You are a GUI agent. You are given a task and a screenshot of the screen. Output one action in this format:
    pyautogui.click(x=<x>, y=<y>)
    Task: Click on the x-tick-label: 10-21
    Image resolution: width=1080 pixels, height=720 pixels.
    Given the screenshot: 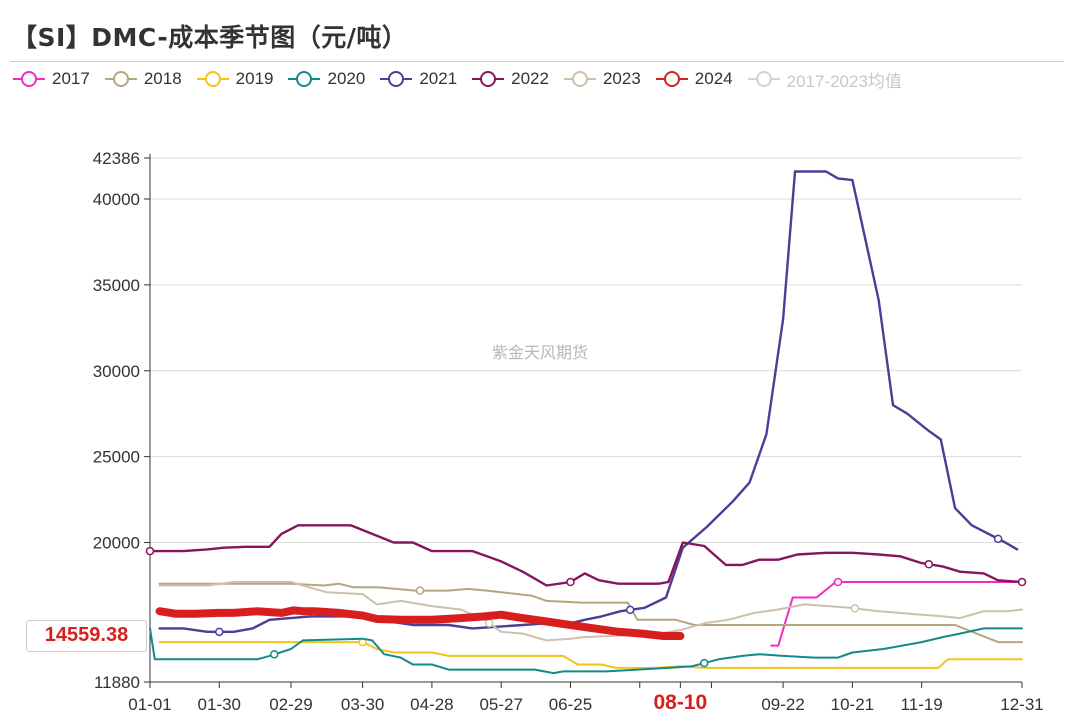 What is the action you would take?
    pyautogui.click(x=852, y=704)
    